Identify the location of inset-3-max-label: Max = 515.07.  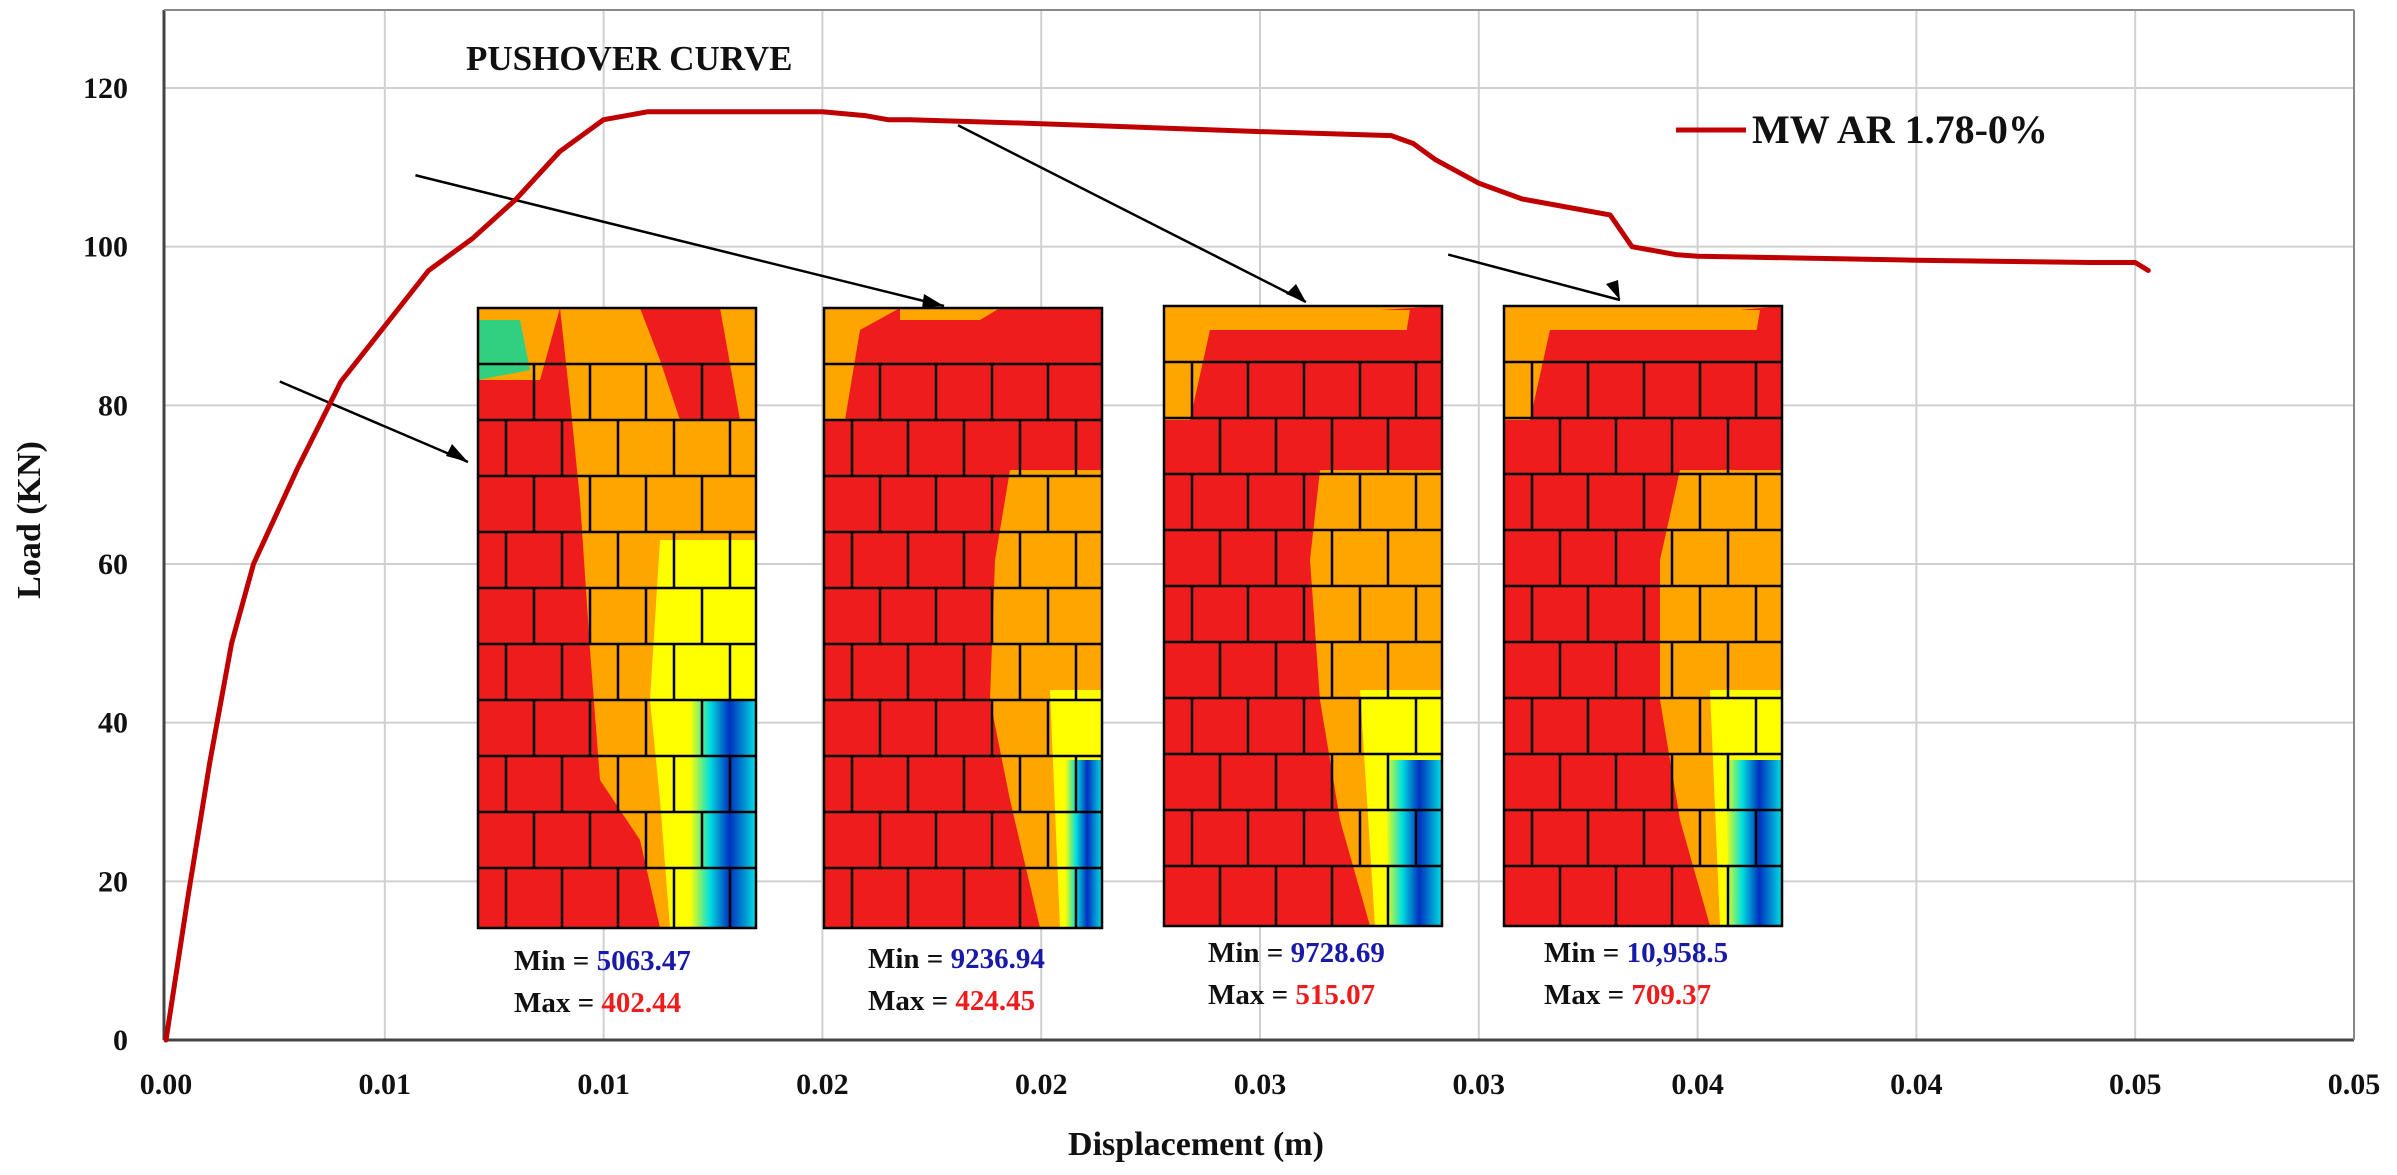
(1291, 995).